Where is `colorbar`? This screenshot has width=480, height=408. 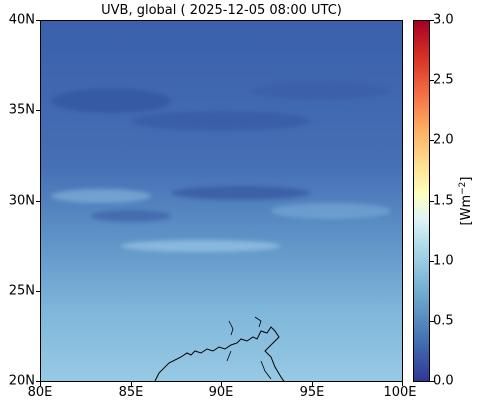
colorbar is located at coordinates (421, 201).